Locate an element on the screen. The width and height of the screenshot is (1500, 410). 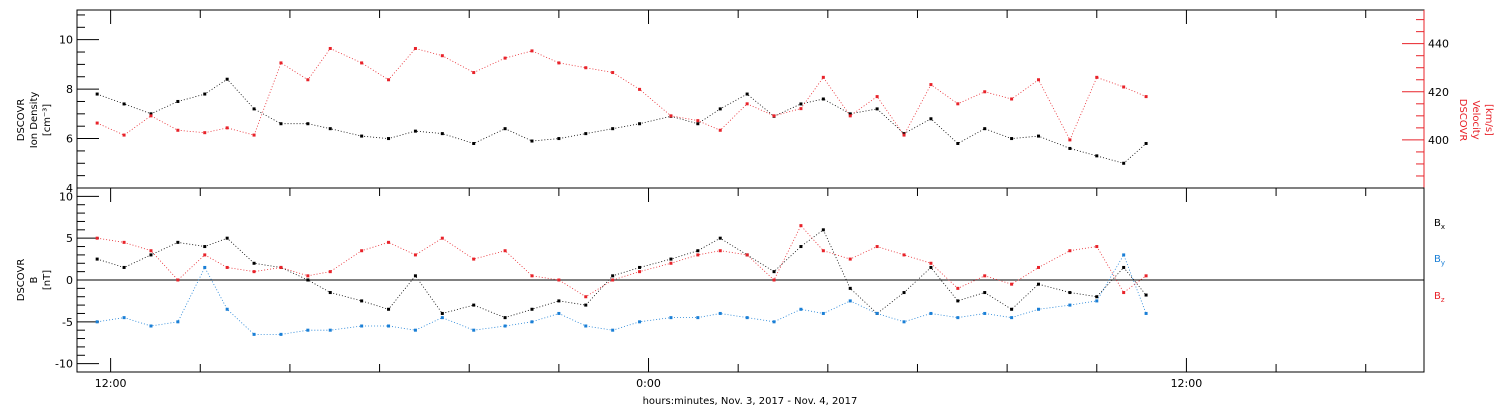
legend-bx: Bx is located at coordinates (1439, 224).